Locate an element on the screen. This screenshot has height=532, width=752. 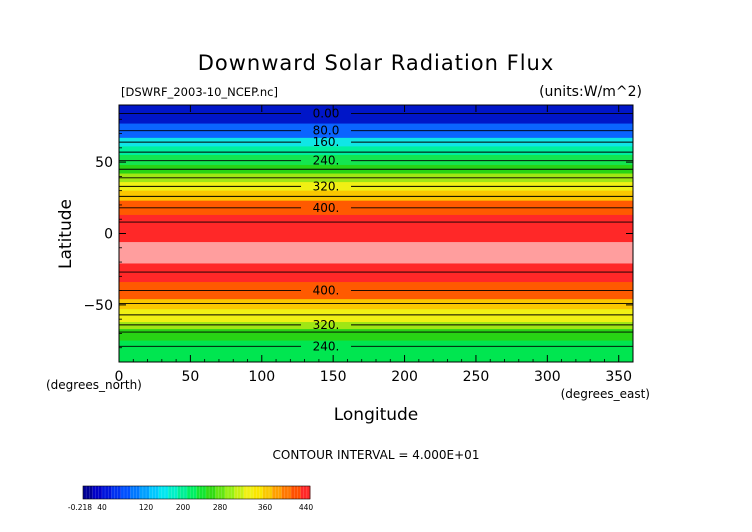
x-axis-unit-label: (degrees_east) is located at coordinates (605, 394).